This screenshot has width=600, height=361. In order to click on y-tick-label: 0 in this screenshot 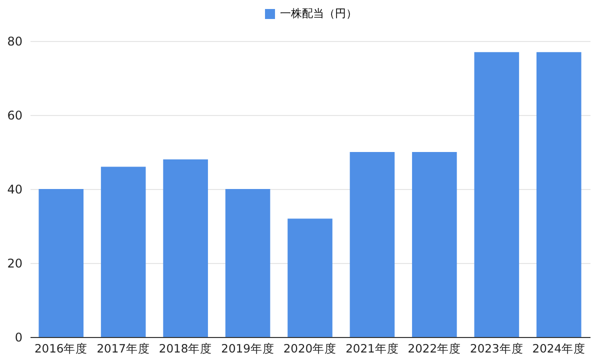, I will do `click(18, 337)`.